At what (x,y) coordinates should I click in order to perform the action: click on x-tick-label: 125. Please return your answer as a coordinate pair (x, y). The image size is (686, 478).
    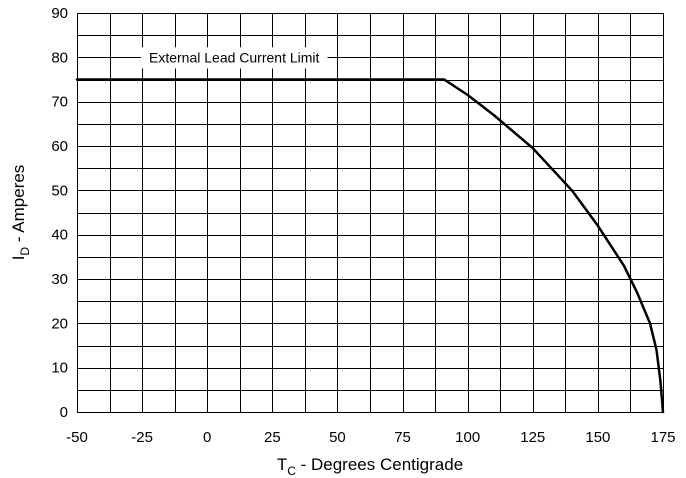
    Looking at the image, I should click on (532, 437).